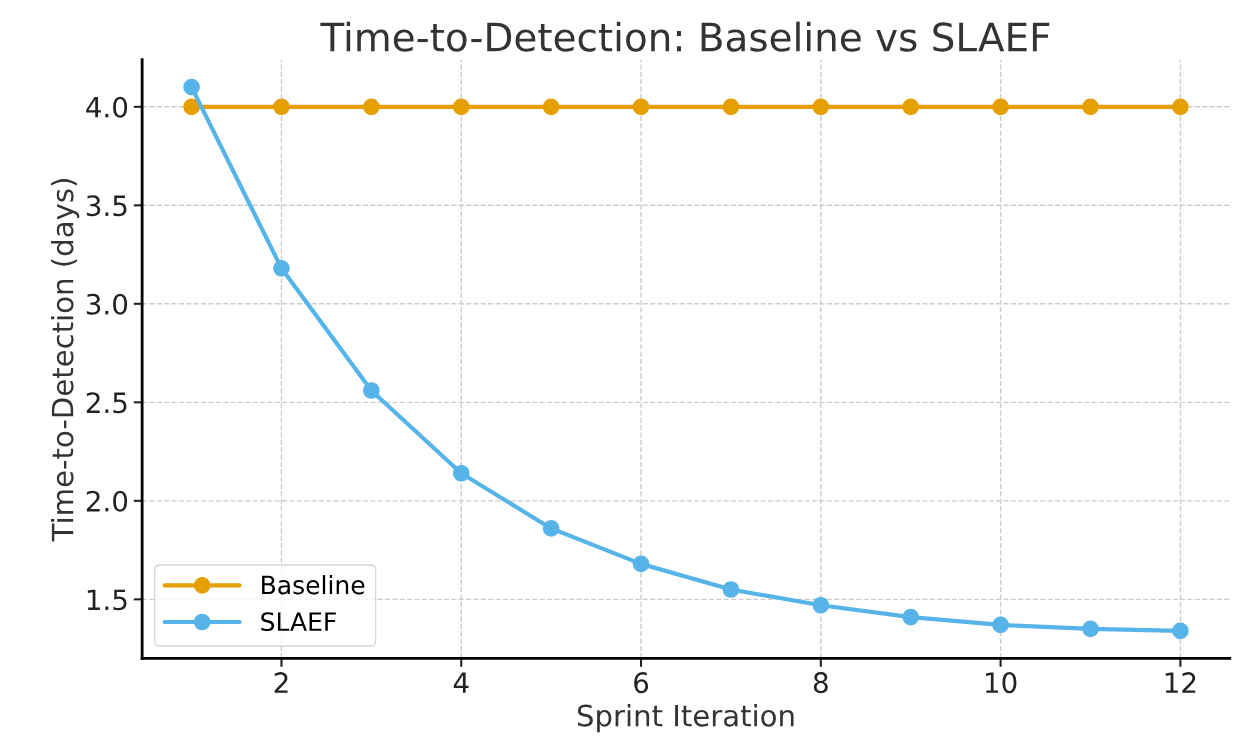 The height and width of the screenshot is (744, 1236). I want to click on legend-label: Baseline, so click(313, 585).